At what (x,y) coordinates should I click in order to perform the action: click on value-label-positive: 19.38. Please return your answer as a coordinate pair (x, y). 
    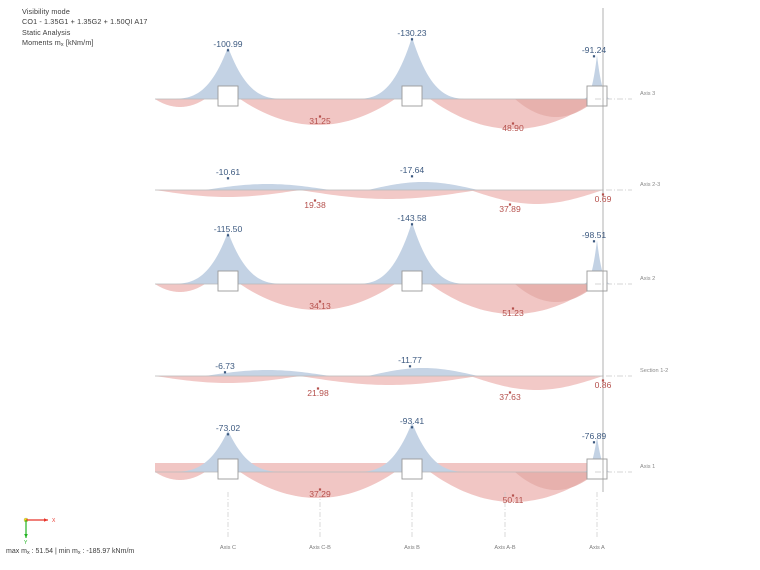
    Looking at the image, I should click on (315, 205).